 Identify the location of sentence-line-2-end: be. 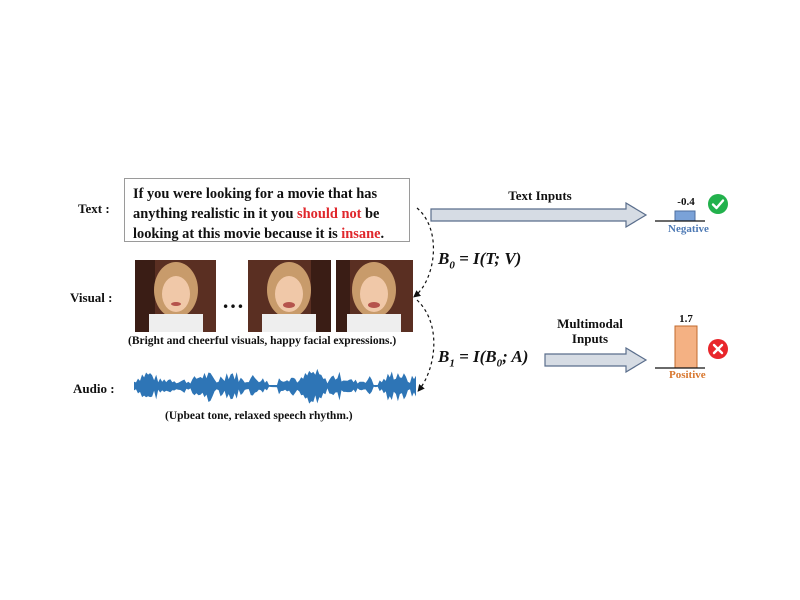
(370, 214).